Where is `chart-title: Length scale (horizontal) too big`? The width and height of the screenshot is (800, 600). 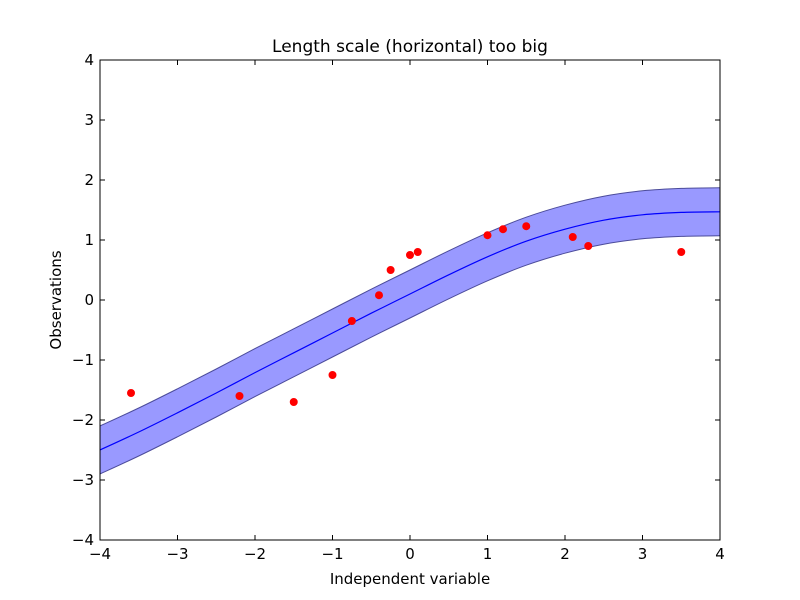
chart-title: Length scale (horizontal) too big is located at coordinates (410, 47).